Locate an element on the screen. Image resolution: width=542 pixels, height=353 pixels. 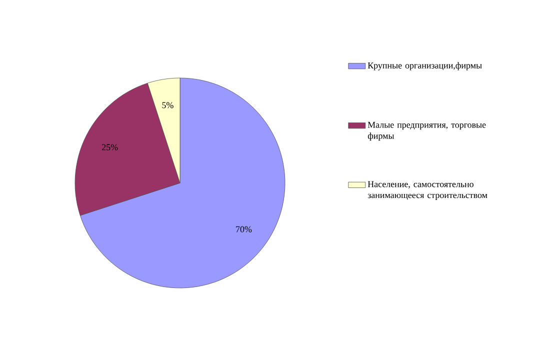
legend-label: Крупные организации,фирмы is located at coordinates (425, 66).